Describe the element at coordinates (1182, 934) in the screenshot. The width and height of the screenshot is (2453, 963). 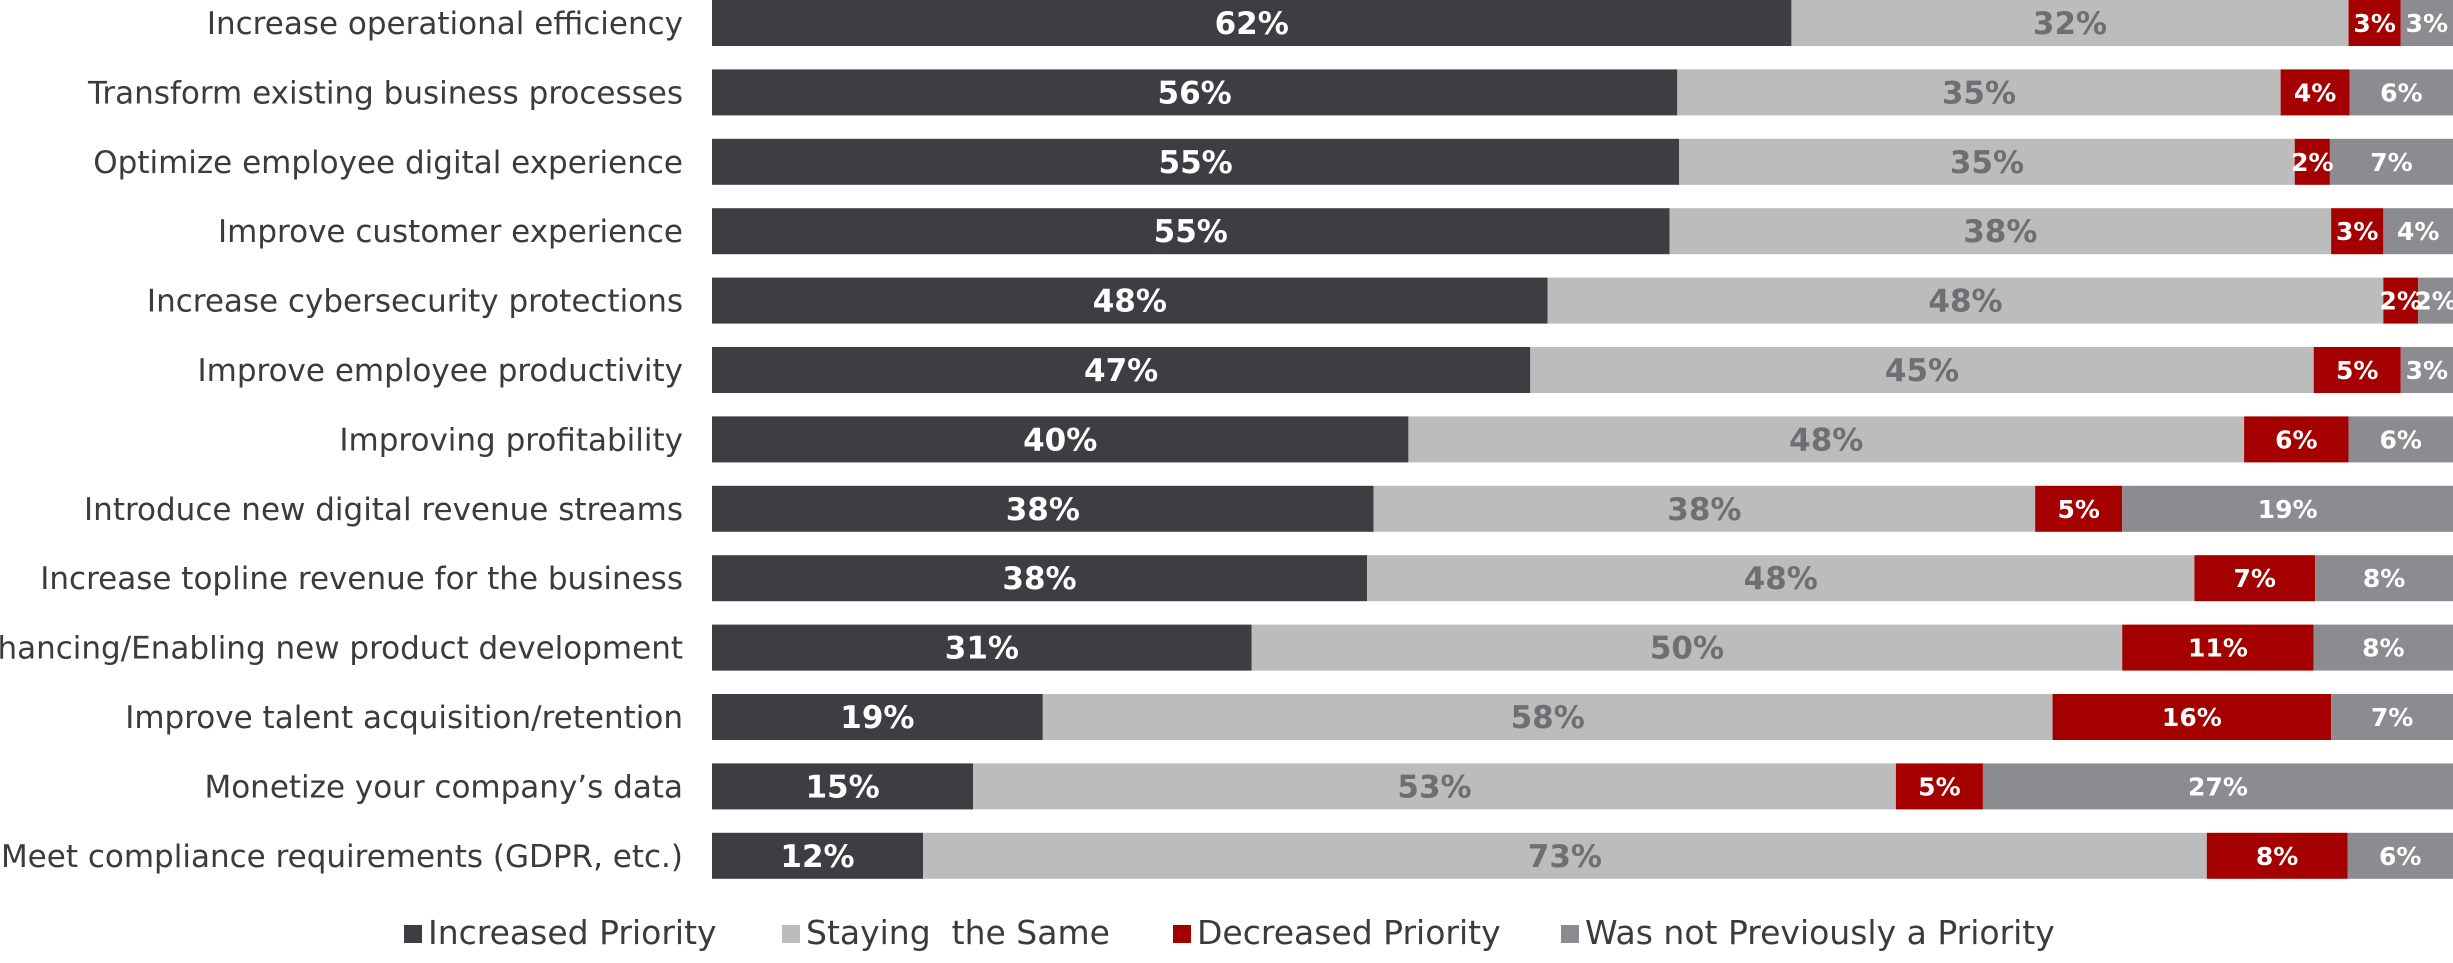
I see `legend-swatch-decreased-priority` at that location.